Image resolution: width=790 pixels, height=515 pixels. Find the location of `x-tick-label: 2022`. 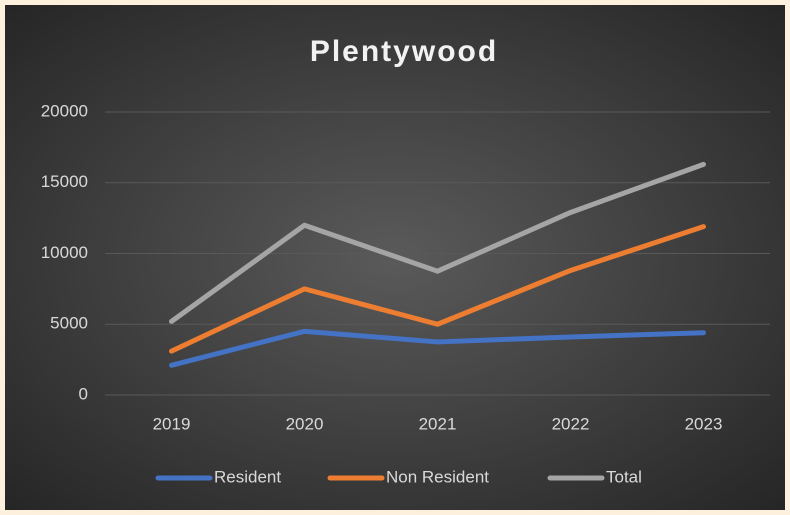

x-tick-label: 2022 is located at coordinates (571, 423).